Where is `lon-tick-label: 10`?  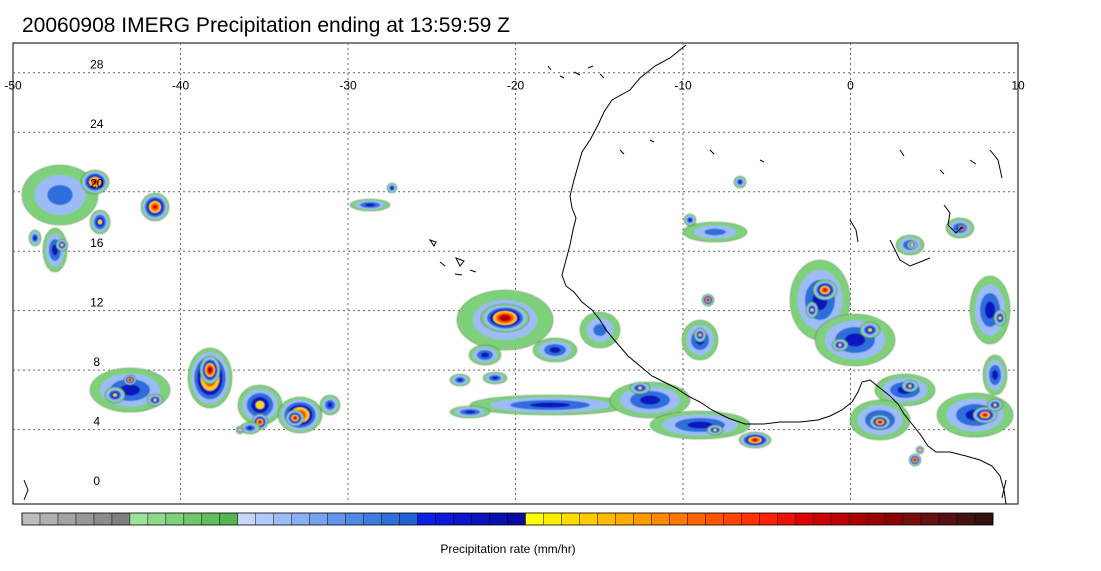
lon-tick-label: 10 is located at coordinates (1018, 86).